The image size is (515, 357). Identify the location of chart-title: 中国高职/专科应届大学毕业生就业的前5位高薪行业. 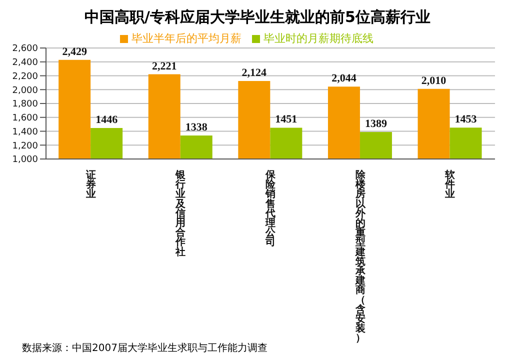
(258, 17).